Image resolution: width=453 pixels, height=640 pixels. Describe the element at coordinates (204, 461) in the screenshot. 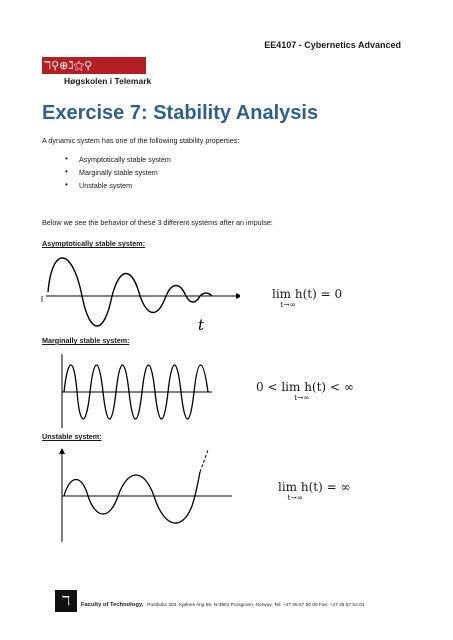

I see `divergence-dashed-line` at that location.